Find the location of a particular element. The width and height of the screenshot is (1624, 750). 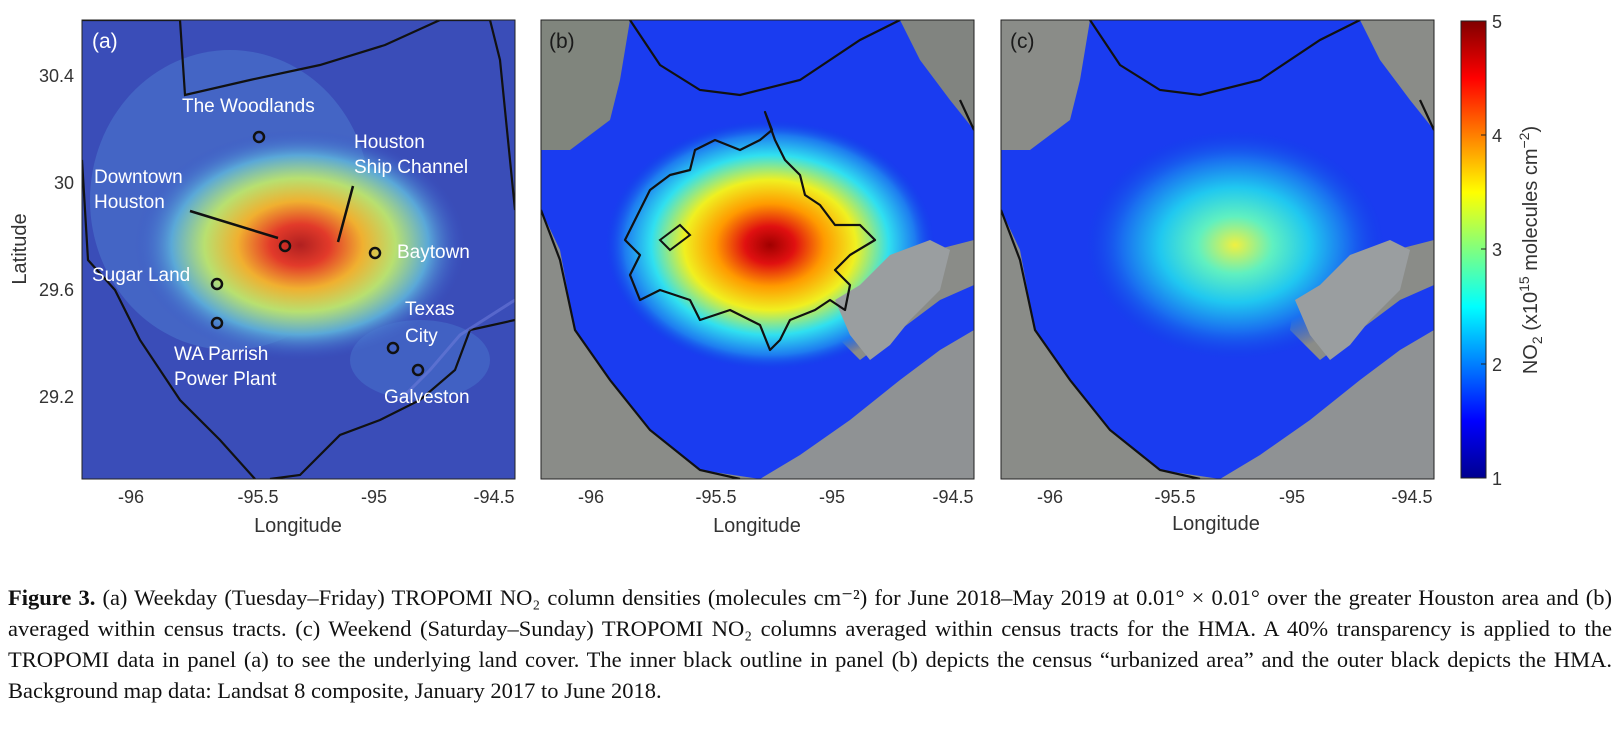

panel-a-label: (a) is located at coordinates (105, 41).